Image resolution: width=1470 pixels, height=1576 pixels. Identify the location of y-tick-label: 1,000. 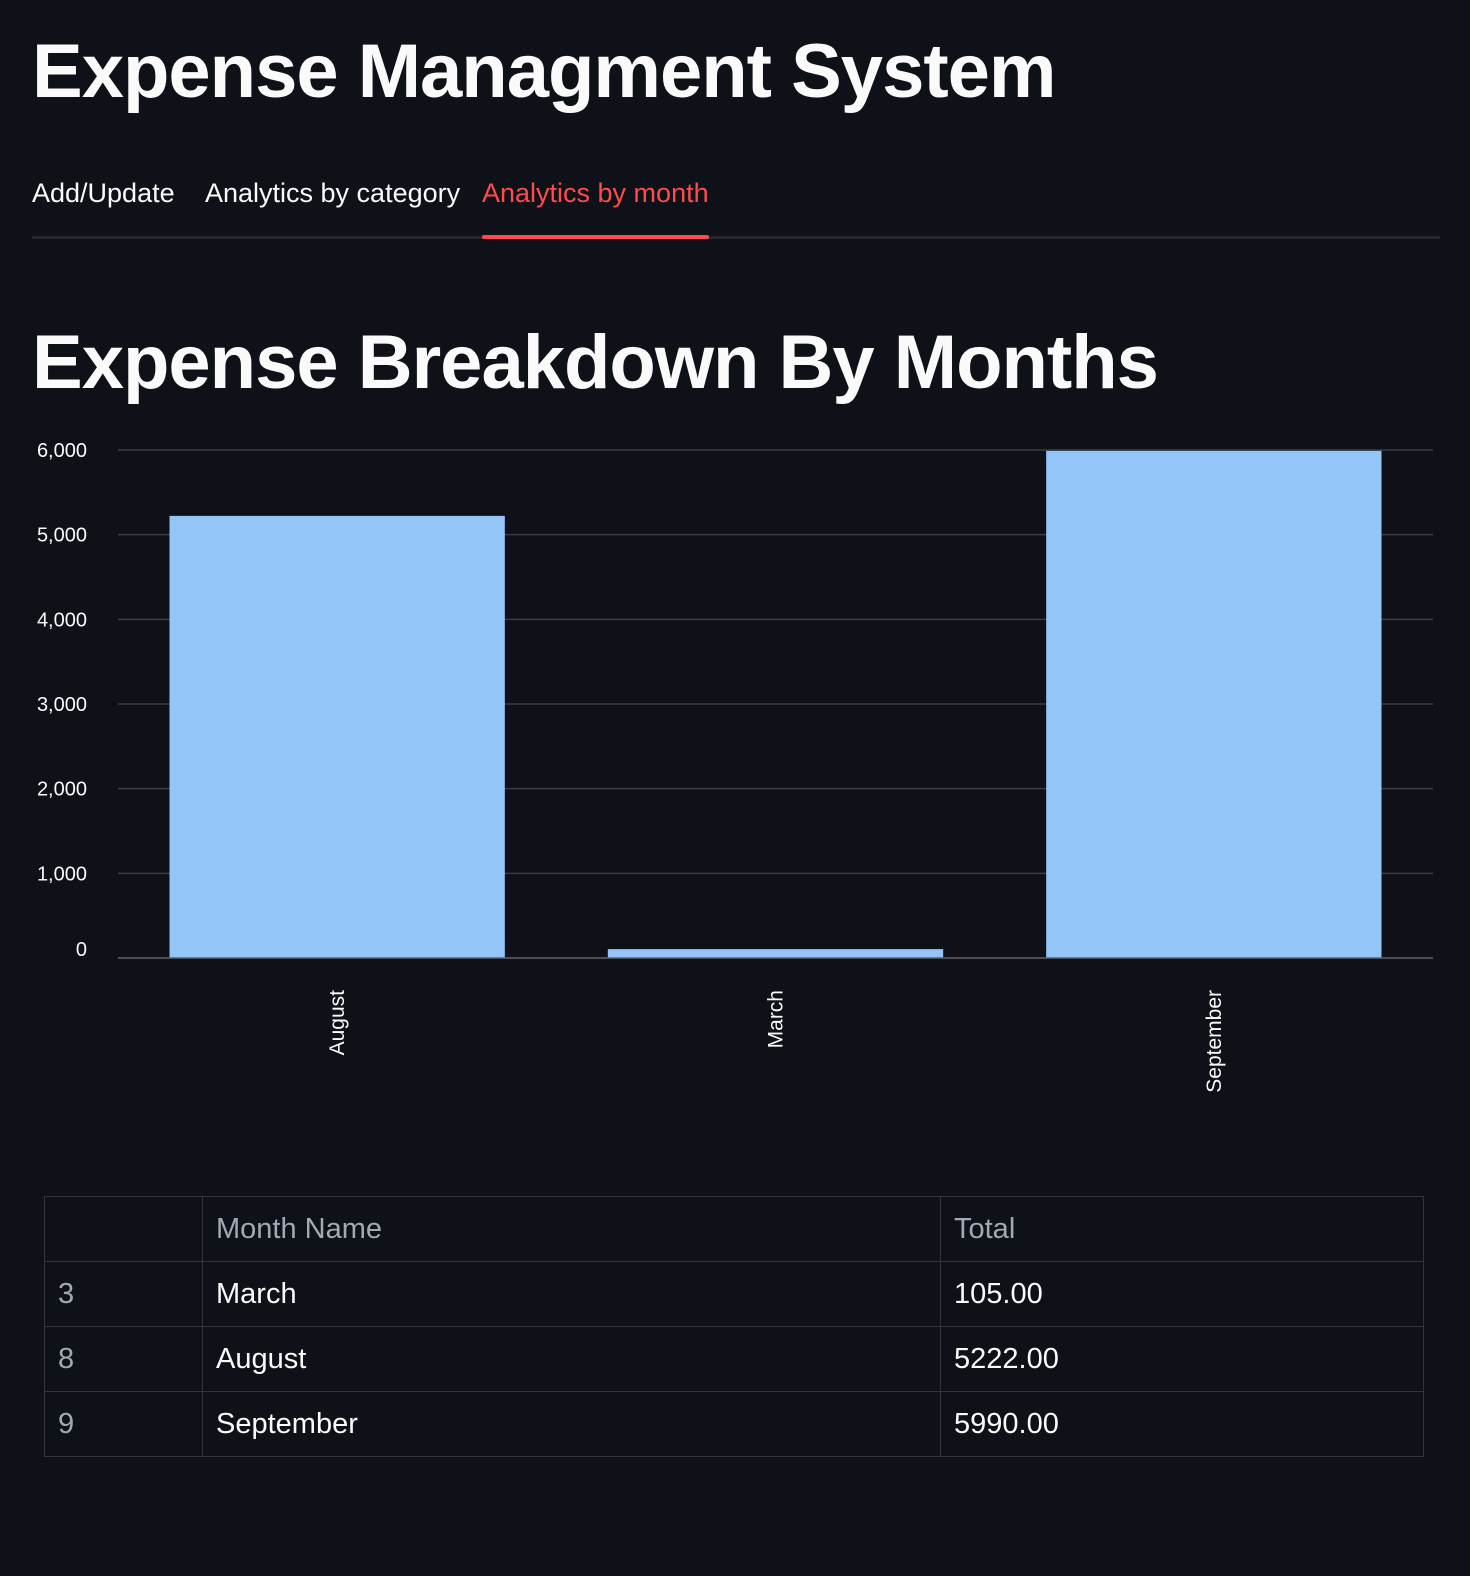
(62, 874).